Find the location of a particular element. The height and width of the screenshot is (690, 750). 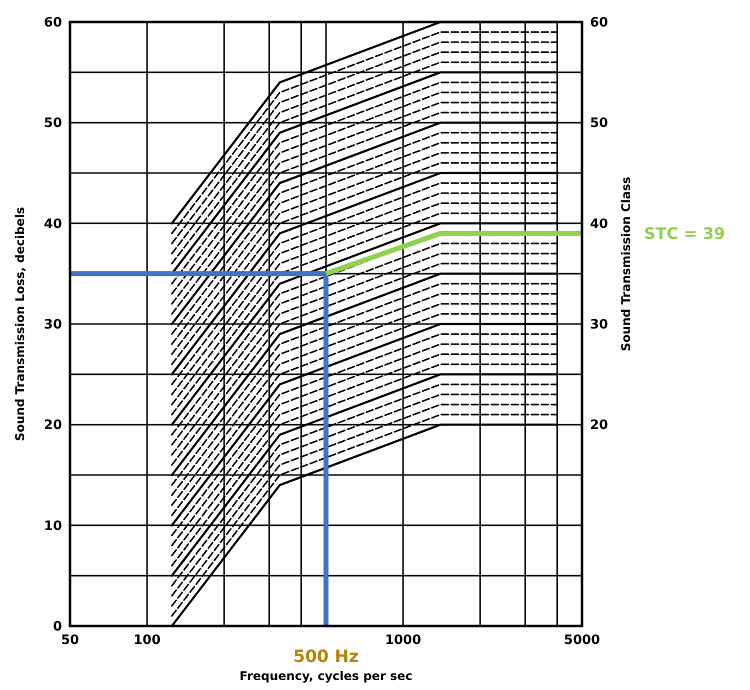

annotation: 500 Hz is located at coordinates (326, 657).